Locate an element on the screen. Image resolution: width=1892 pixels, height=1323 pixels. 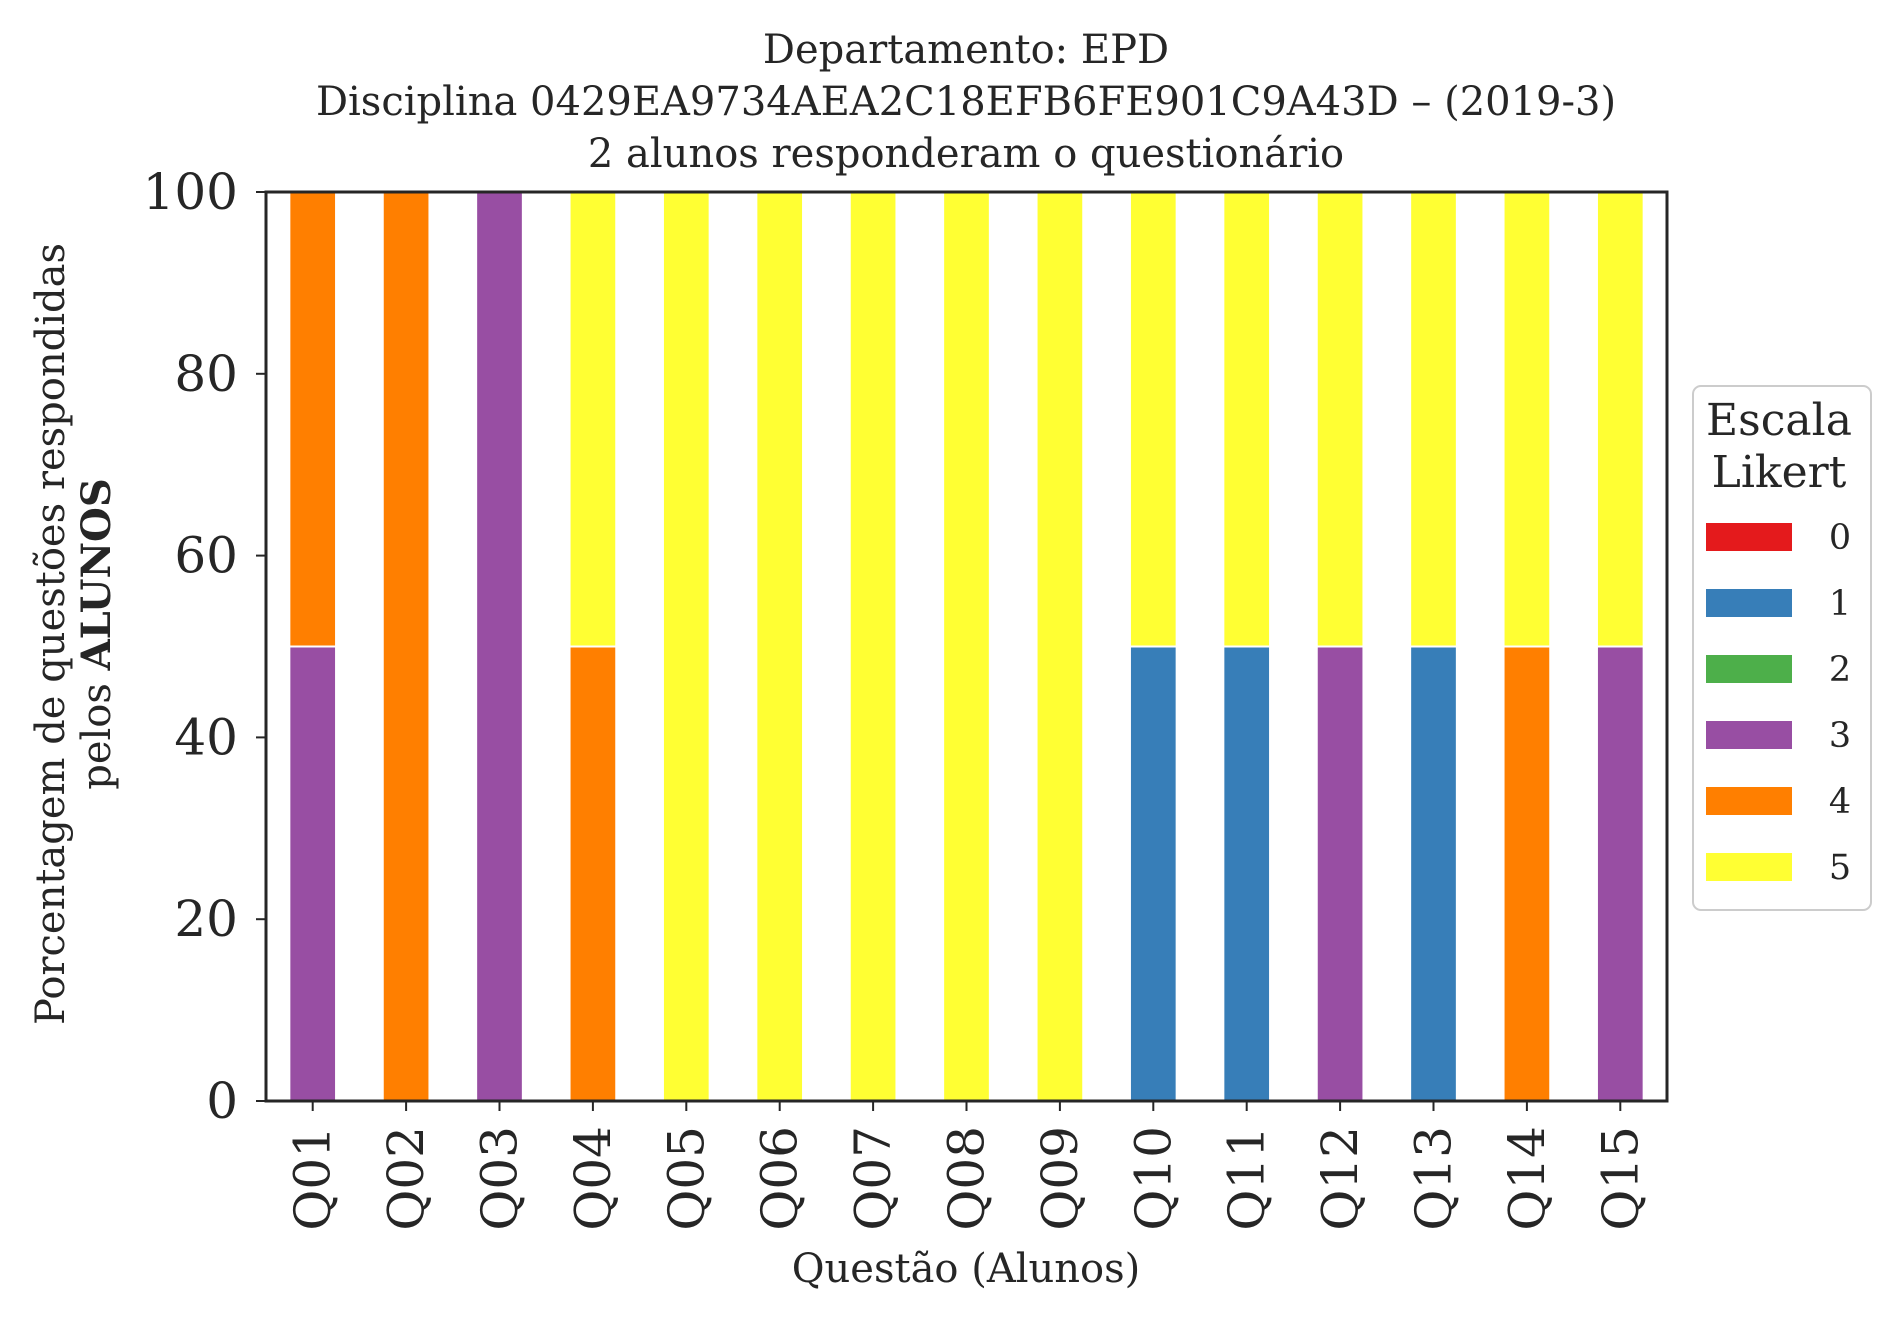
x-tick-label-Q06: Q06 is located at coordinates (780, 1178).